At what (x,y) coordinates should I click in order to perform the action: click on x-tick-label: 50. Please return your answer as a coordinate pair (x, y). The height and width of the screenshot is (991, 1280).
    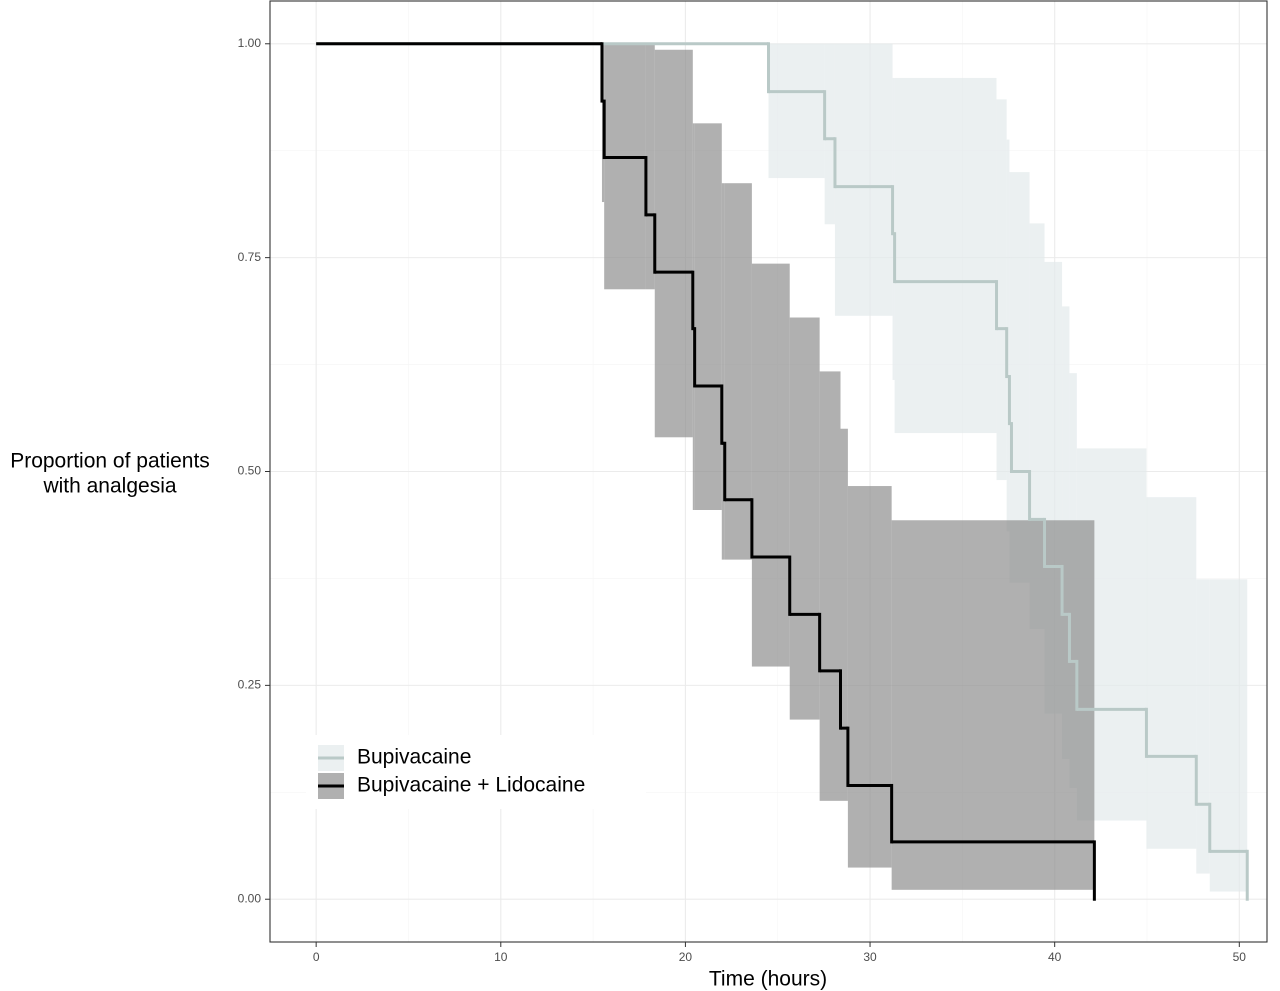
    Looking at the image, I should click on (1240, 957).